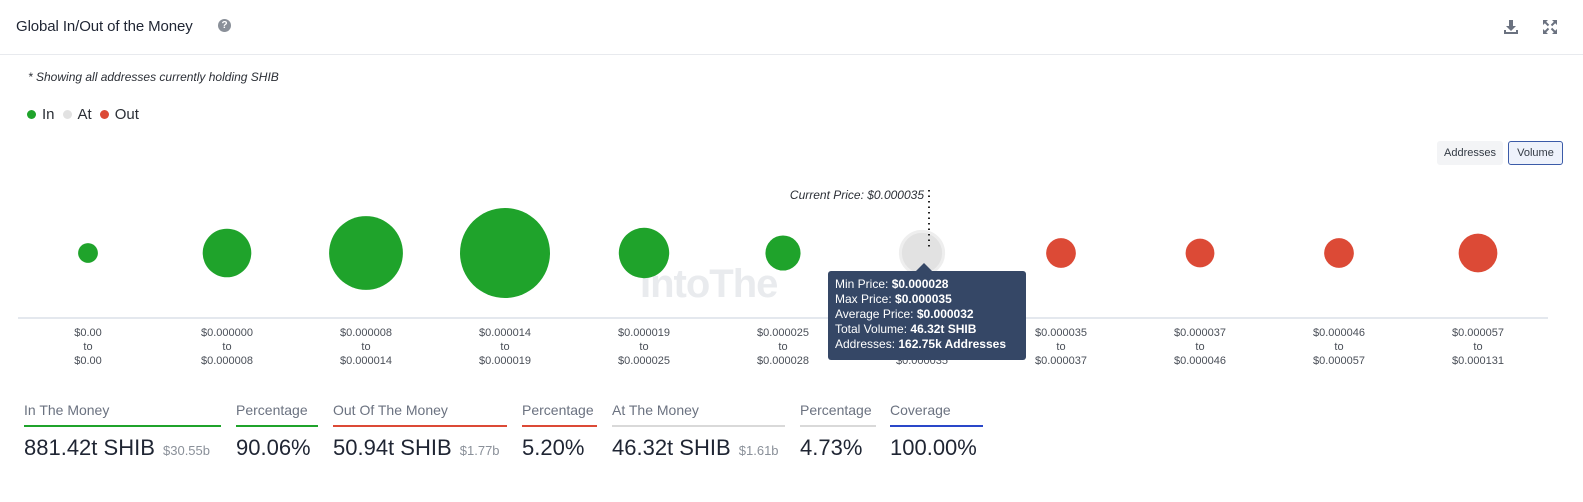 The image size is (1583, 502). What do you see at coordinates (695, 447) in the screenshot?
I see `stat-value: 46.32t SHIB $1.61b` at bounding box center [695, 447].